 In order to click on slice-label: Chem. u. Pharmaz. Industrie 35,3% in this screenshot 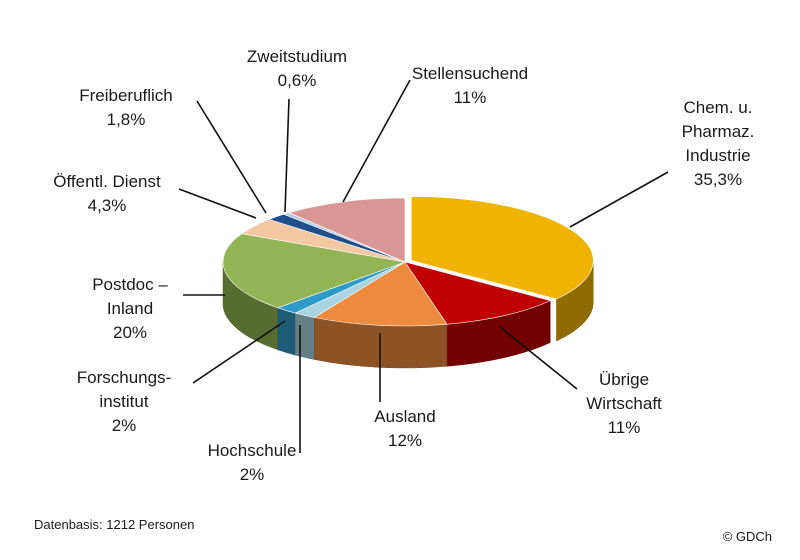, I will do `click(718, 143)`.